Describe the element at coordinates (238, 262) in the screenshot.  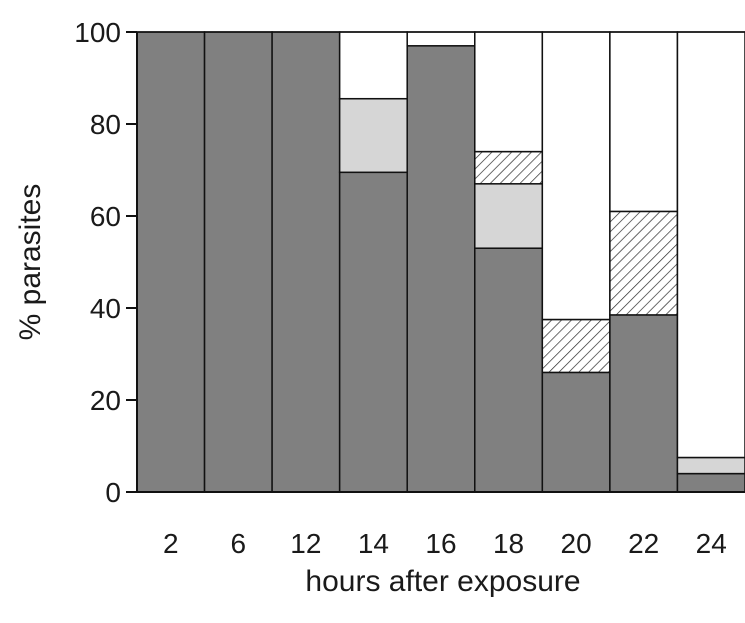
I see `bar-segment-solid-dark-gray-6h` at that location.